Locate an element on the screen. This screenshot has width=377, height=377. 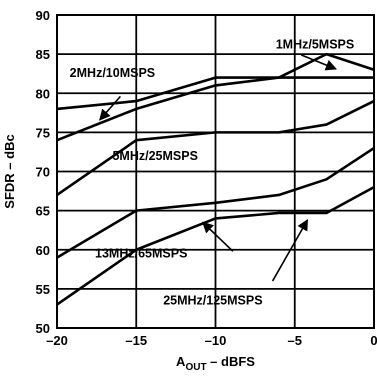
y-tick-label: 50 is located at coordinates (43, 328).